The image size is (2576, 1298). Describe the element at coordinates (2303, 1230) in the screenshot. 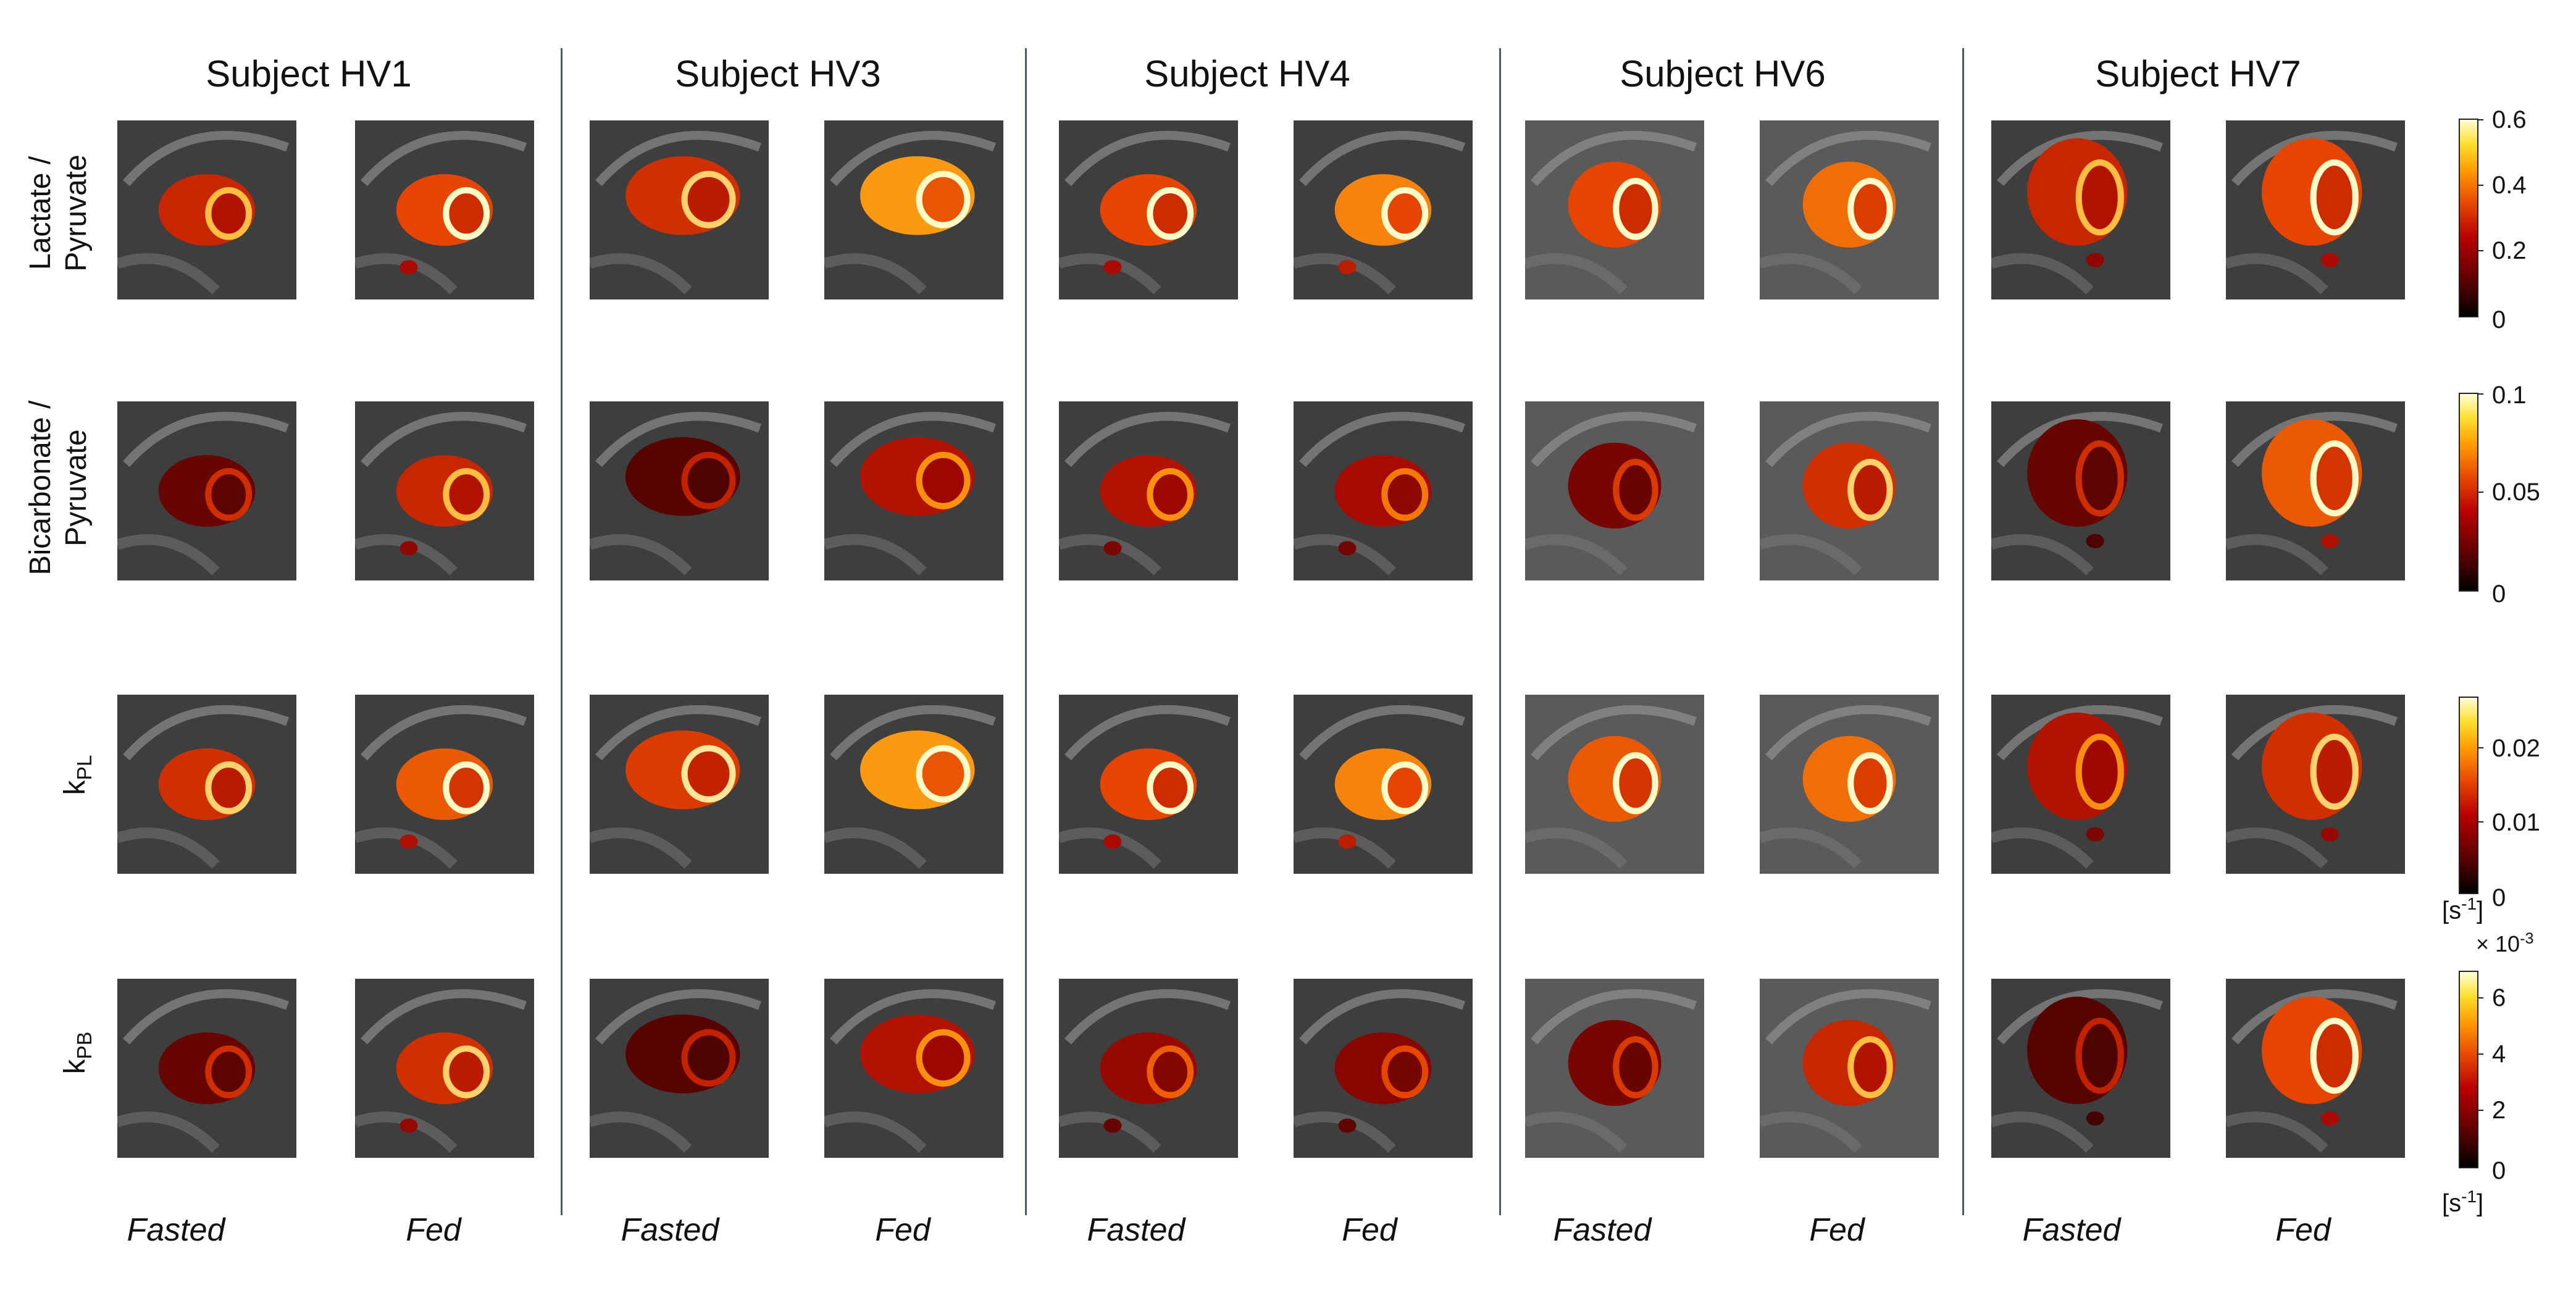

I see `cond-label-fed-hv7: Fed` at that location.